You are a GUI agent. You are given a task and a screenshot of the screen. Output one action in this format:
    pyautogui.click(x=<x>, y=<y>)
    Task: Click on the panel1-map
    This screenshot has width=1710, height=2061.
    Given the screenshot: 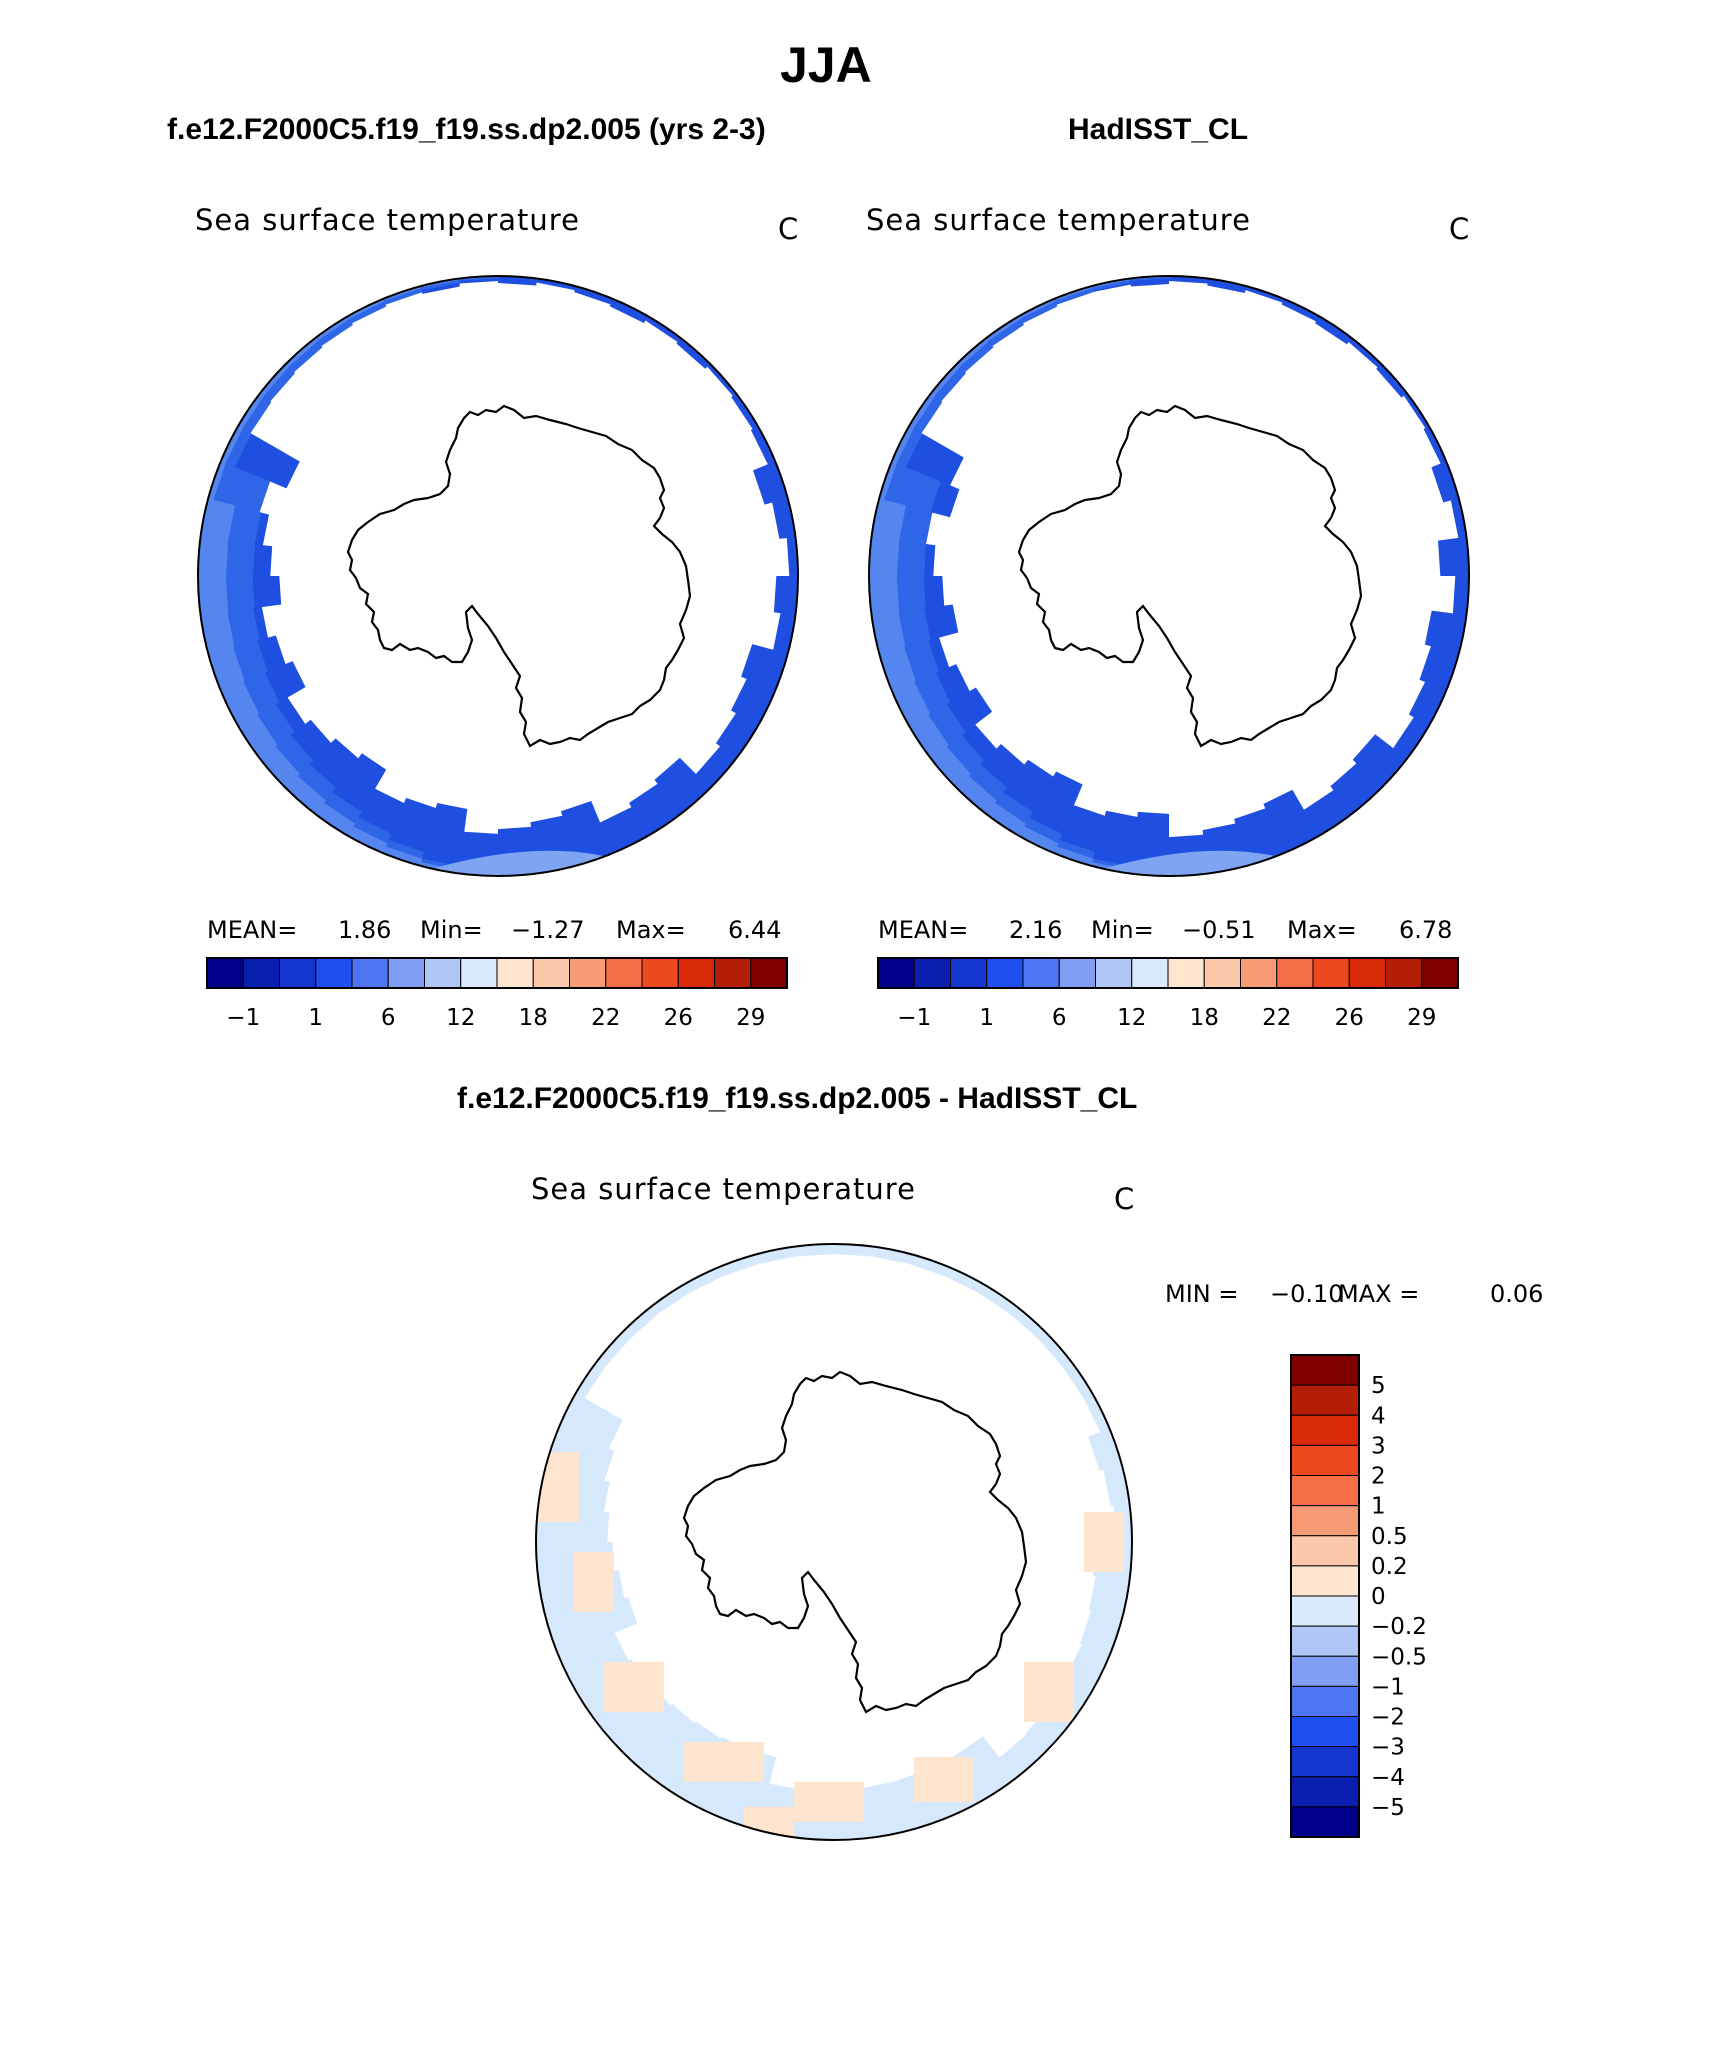 What is the action you would take?
    pyautogui.click(x=498, y=576)
    